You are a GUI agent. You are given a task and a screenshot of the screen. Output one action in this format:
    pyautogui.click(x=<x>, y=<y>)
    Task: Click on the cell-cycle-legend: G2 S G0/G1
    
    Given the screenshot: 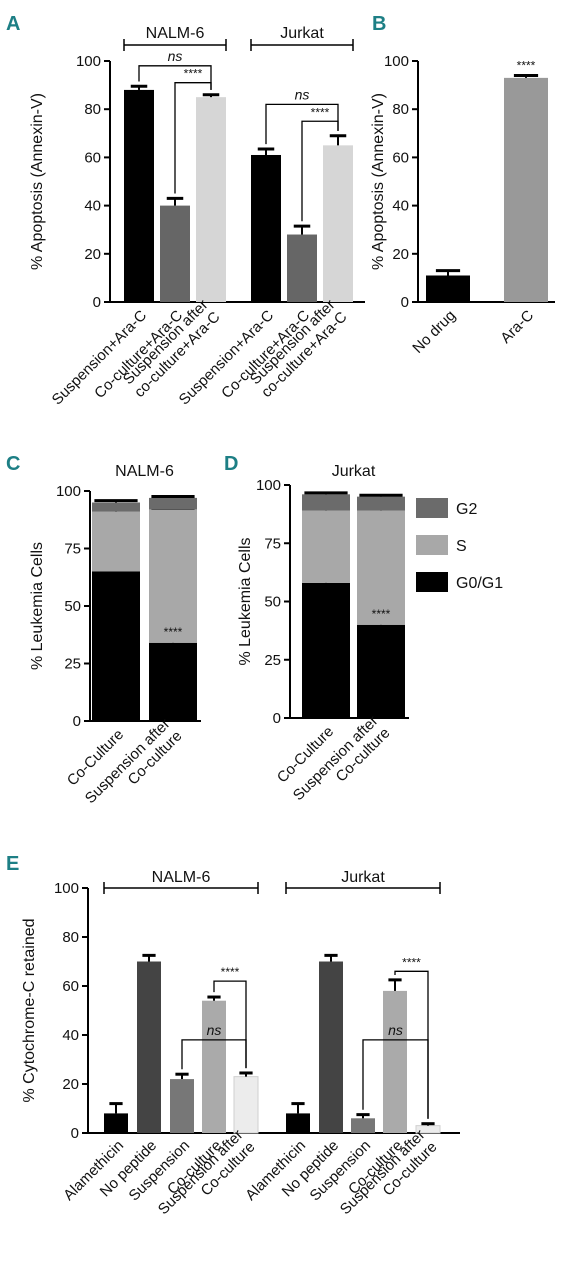 What is the action you would take?
    pyautogui.click(x=459, y=545)
    